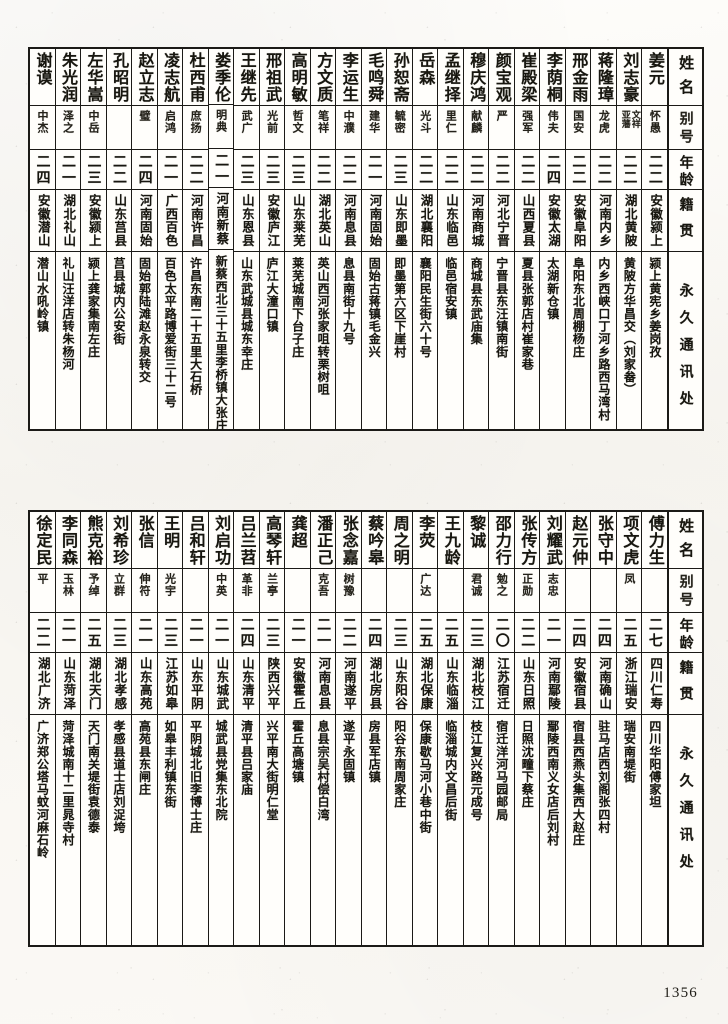 The height and width of the screenshot is (1024, 728). I want to click on person-column: 项文虎凤二五 浙江瑞安 瑞安南堤街, so click(628, 728).